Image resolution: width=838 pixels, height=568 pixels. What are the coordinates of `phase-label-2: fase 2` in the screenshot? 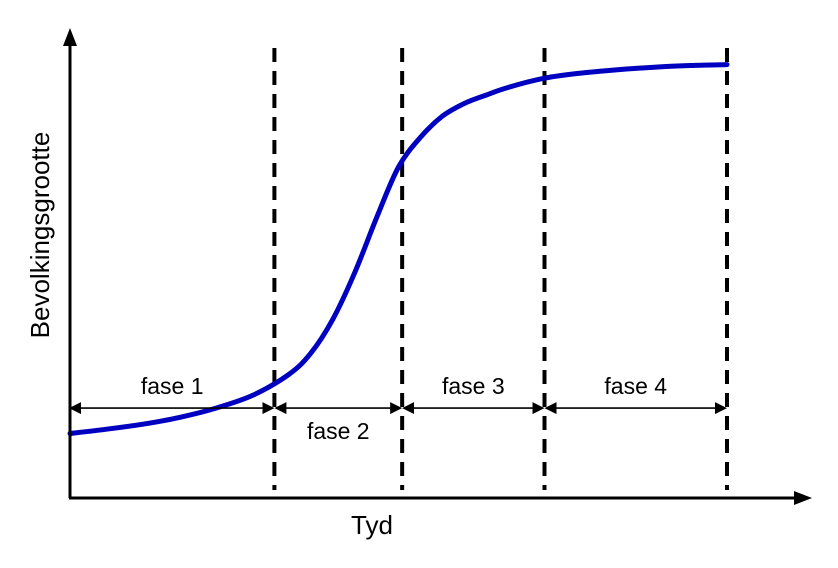 It's located at (338, 431).